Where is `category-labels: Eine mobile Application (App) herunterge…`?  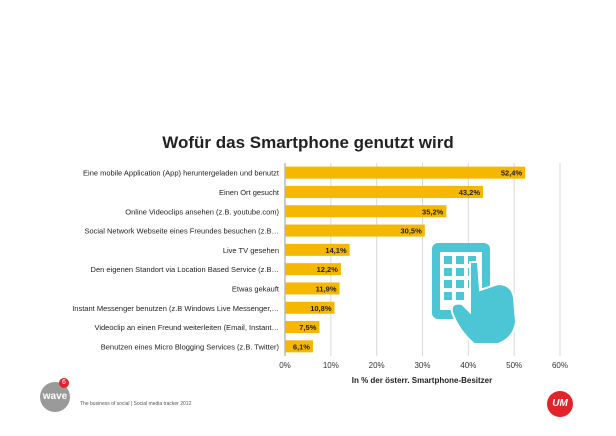 category-labels: Eine mobile Application (App) herunterge… is located at coordinates (176, 260).